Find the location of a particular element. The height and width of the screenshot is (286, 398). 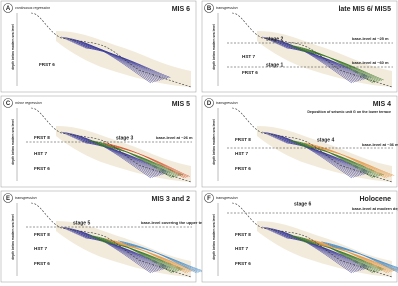

panel-title: late MIS 6/ MIS5 is located at coordinates (364, 9).